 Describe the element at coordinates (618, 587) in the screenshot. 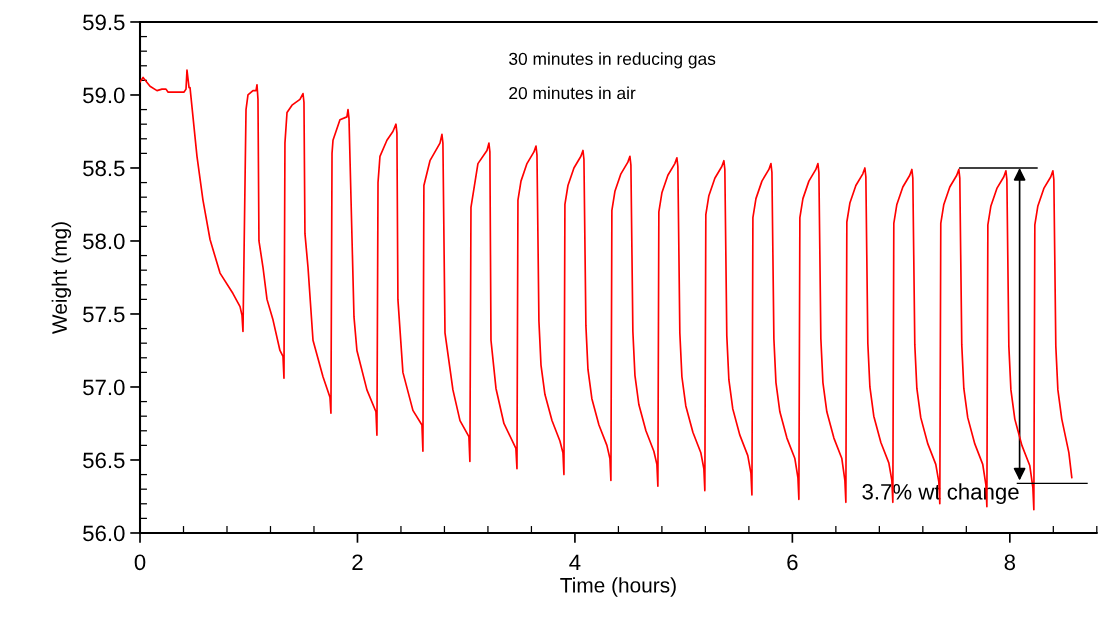

I see `x-axis-title: Time (hours)` at that location.